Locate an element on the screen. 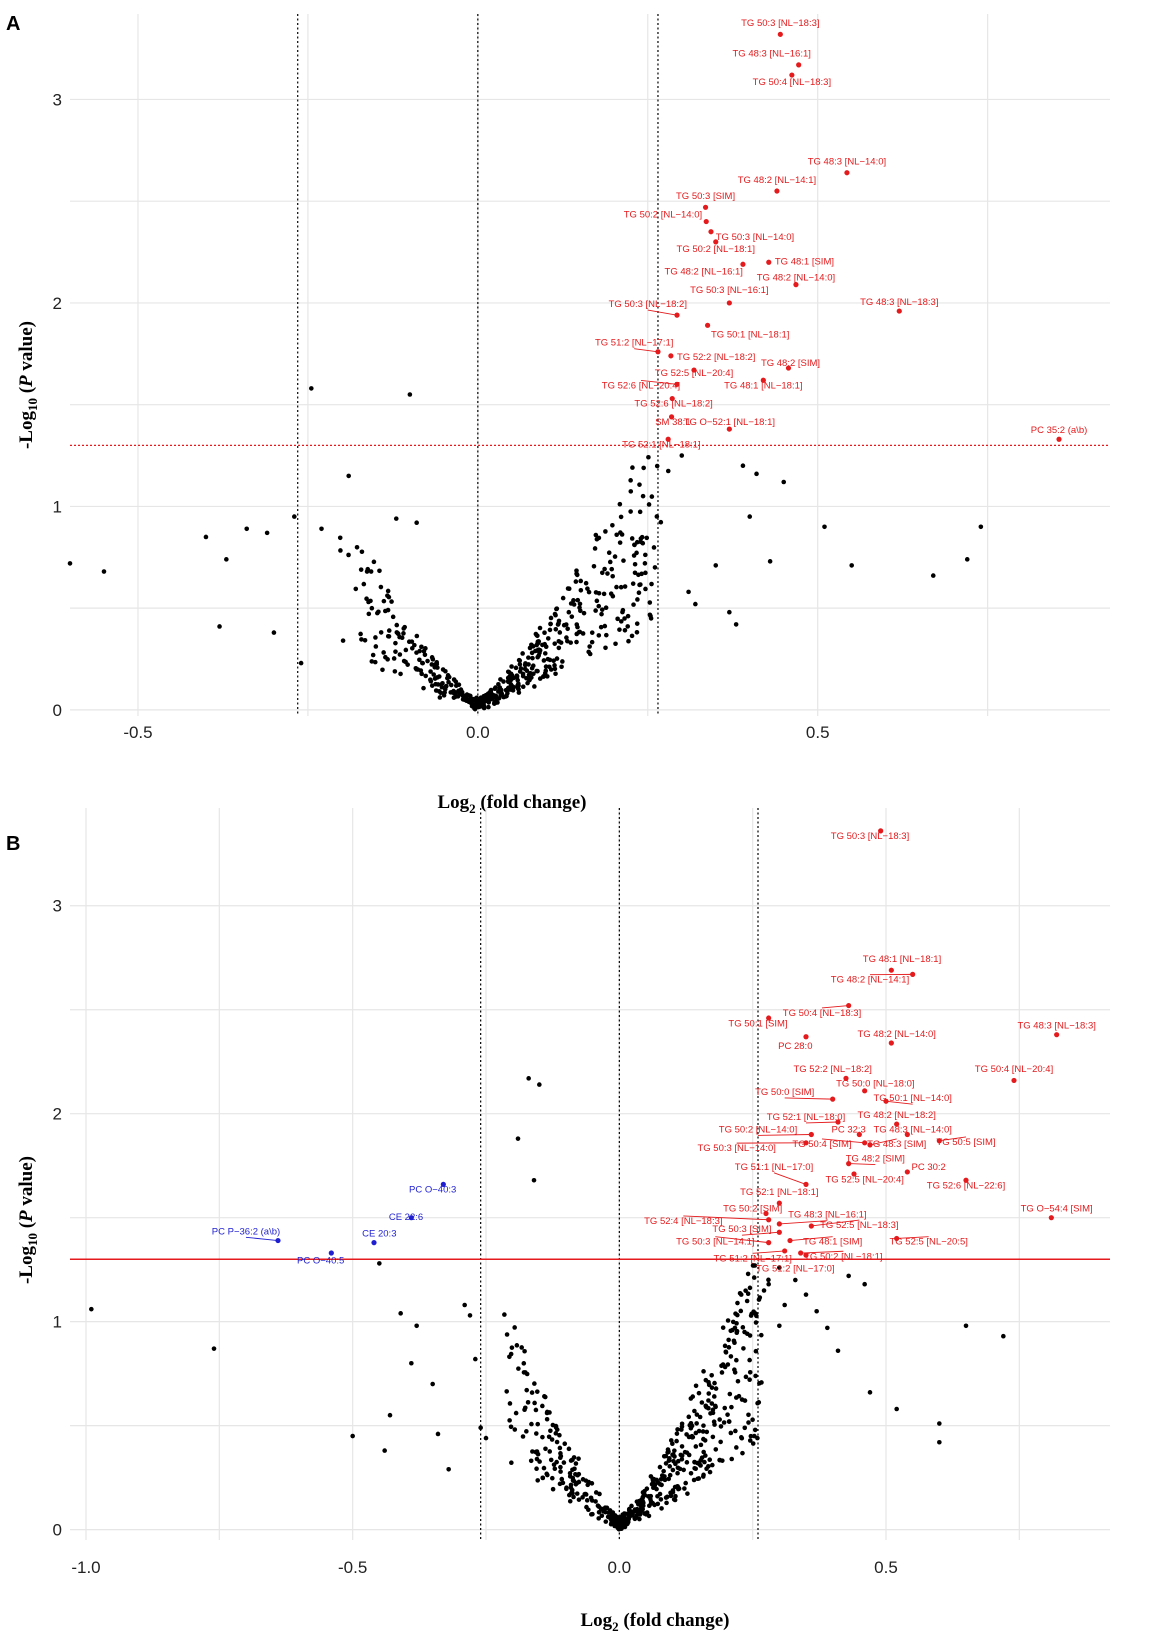  x-tick-label: 0.5 is located at coordinates (886, 1567).